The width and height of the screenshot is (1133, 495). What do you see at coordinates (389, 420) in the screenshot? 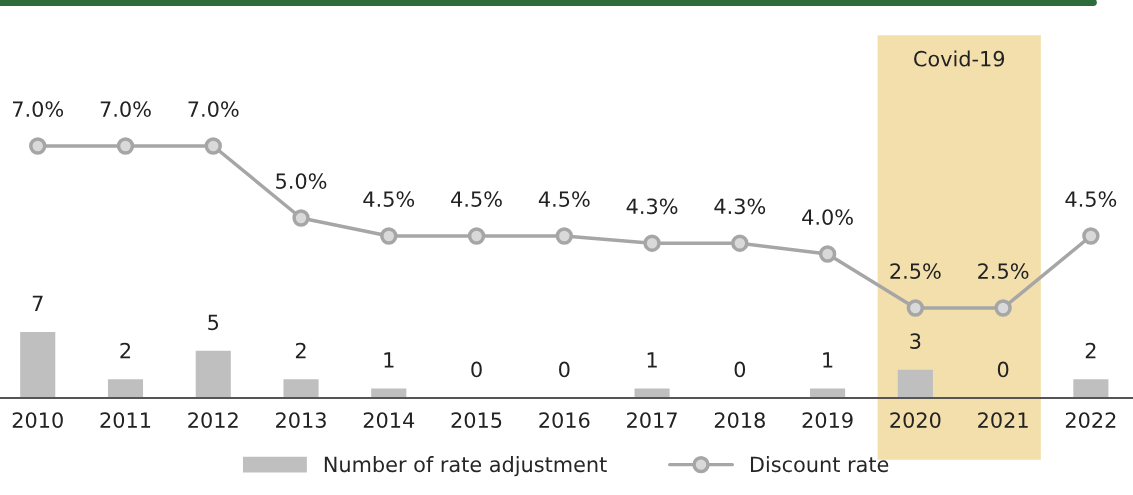
I see `x-tick-label: 2014` at bounding box center [389, 420].